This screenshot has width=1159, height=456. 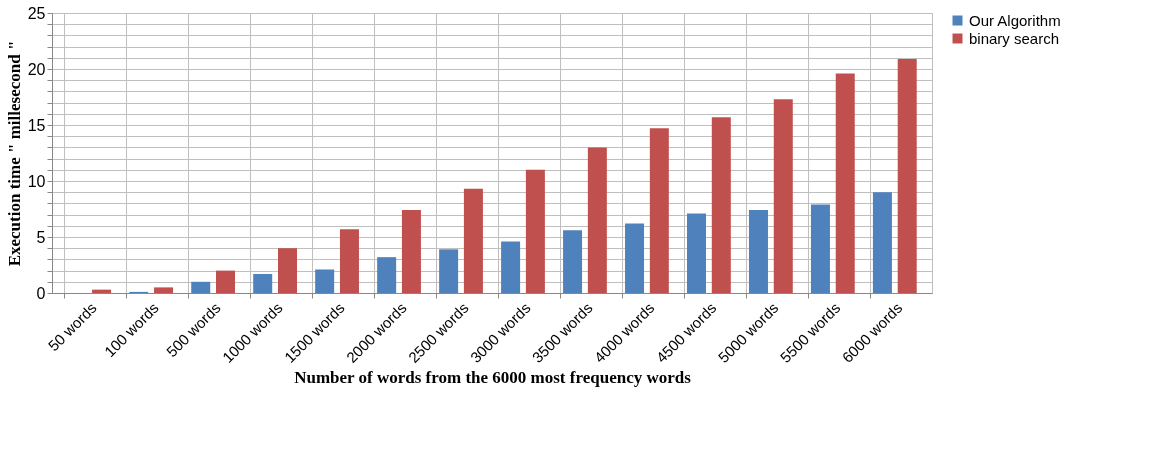 I want to click on y-tick-label: 5, so click(x=41, y=237).